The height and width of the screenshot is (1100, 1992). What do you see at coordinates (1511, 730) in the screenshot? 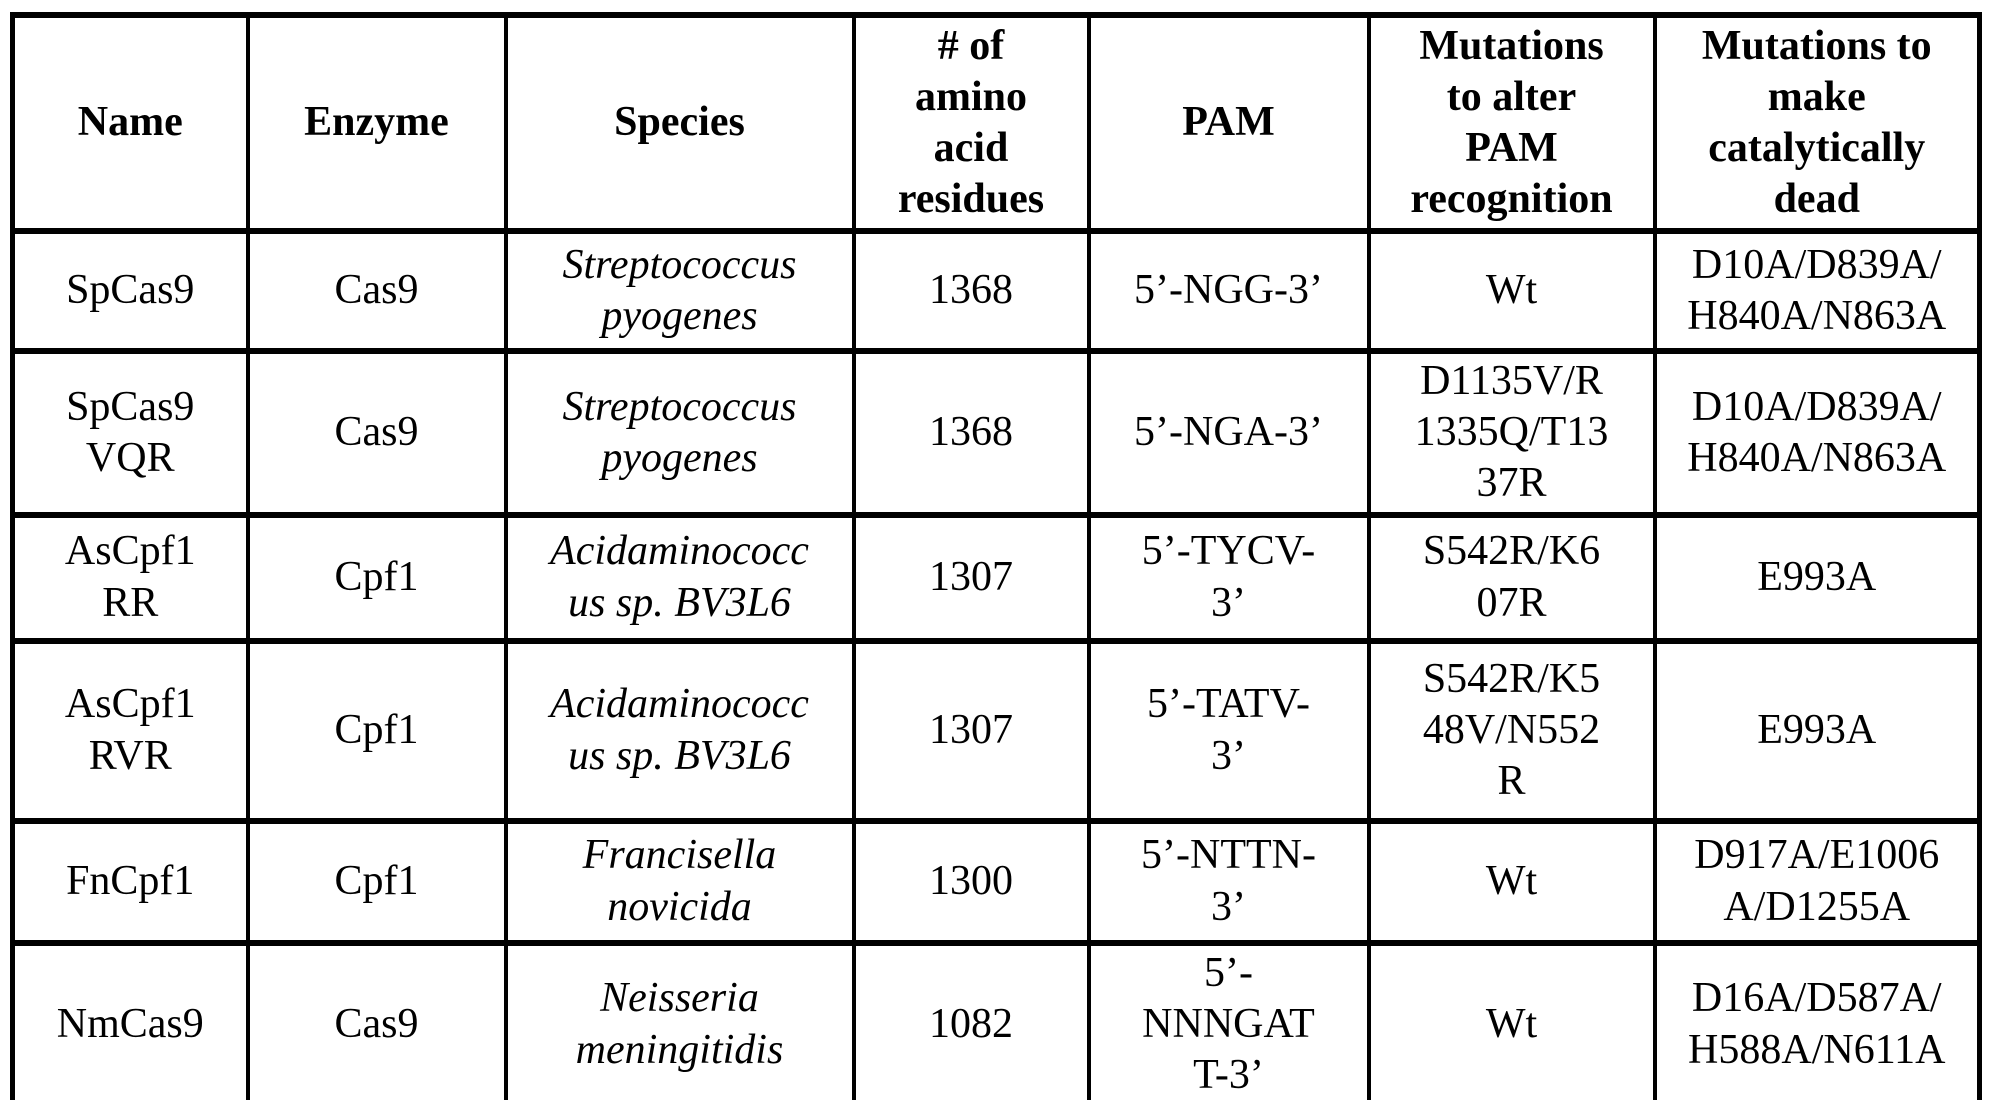
I see `cell-pam-mutations: S542R/K5 48V/N552 R` at bounding box center [1511, 730].